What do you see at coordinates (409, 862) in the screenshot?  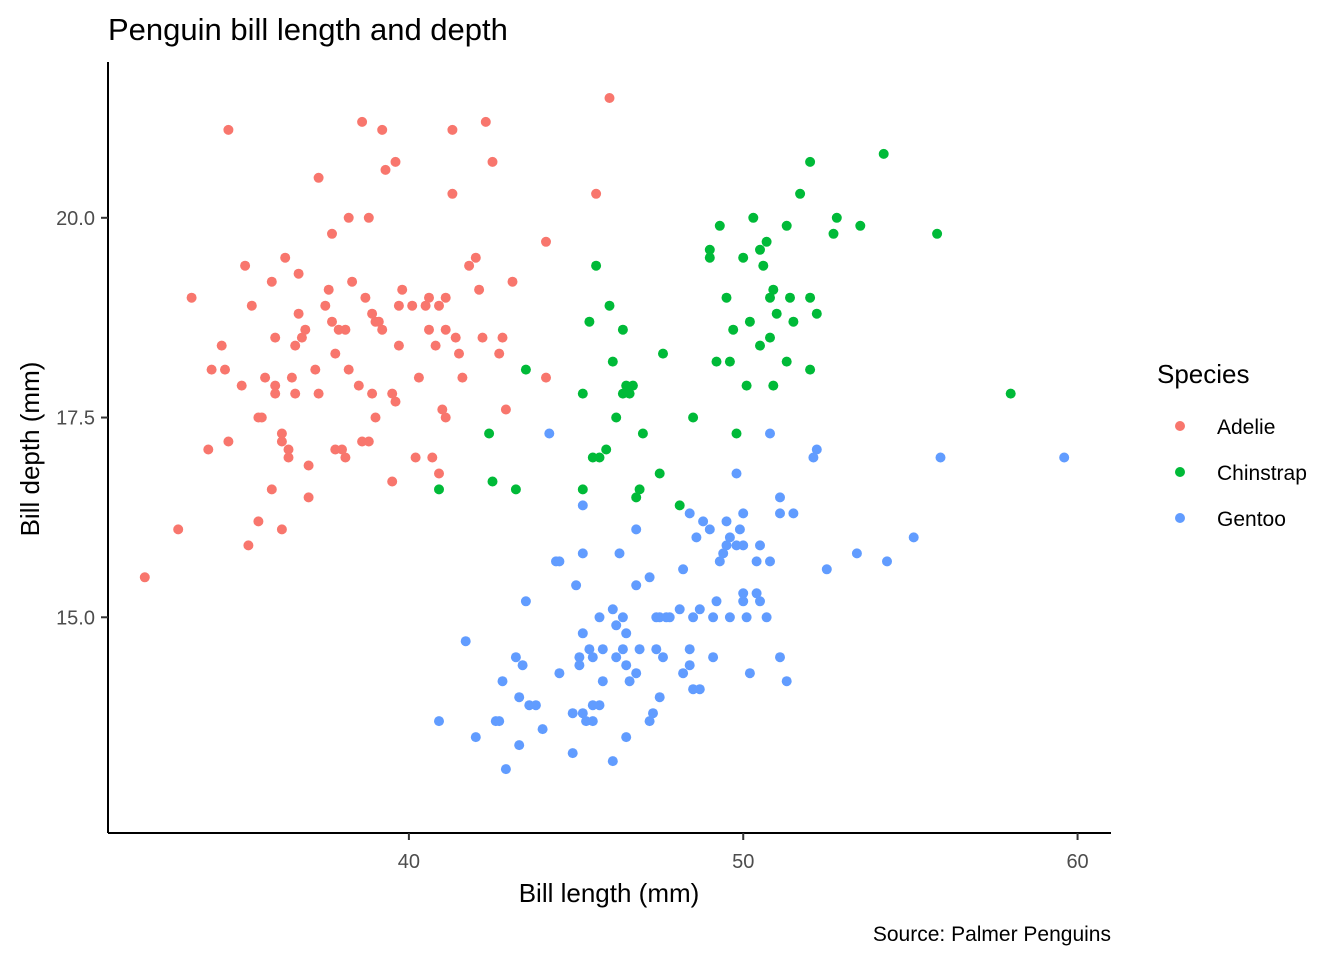 I see `x-tick-label: 40` at bounding box center [409, 862].